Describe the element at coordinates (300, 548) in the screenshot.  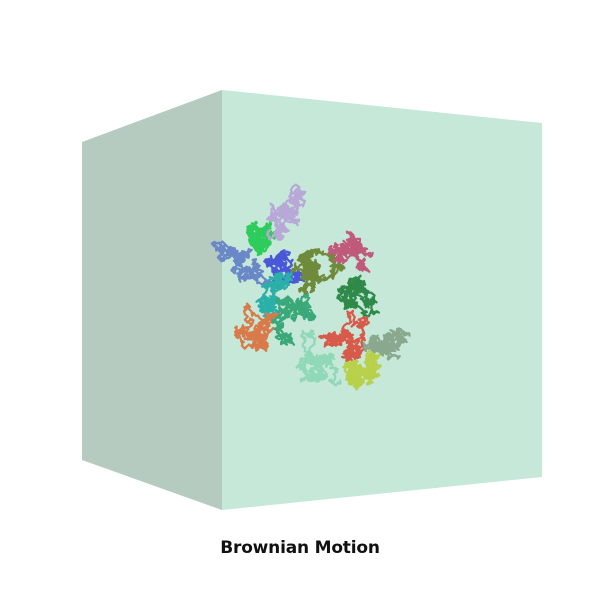
I see `figure-caption: Brownian Motion` at that location.